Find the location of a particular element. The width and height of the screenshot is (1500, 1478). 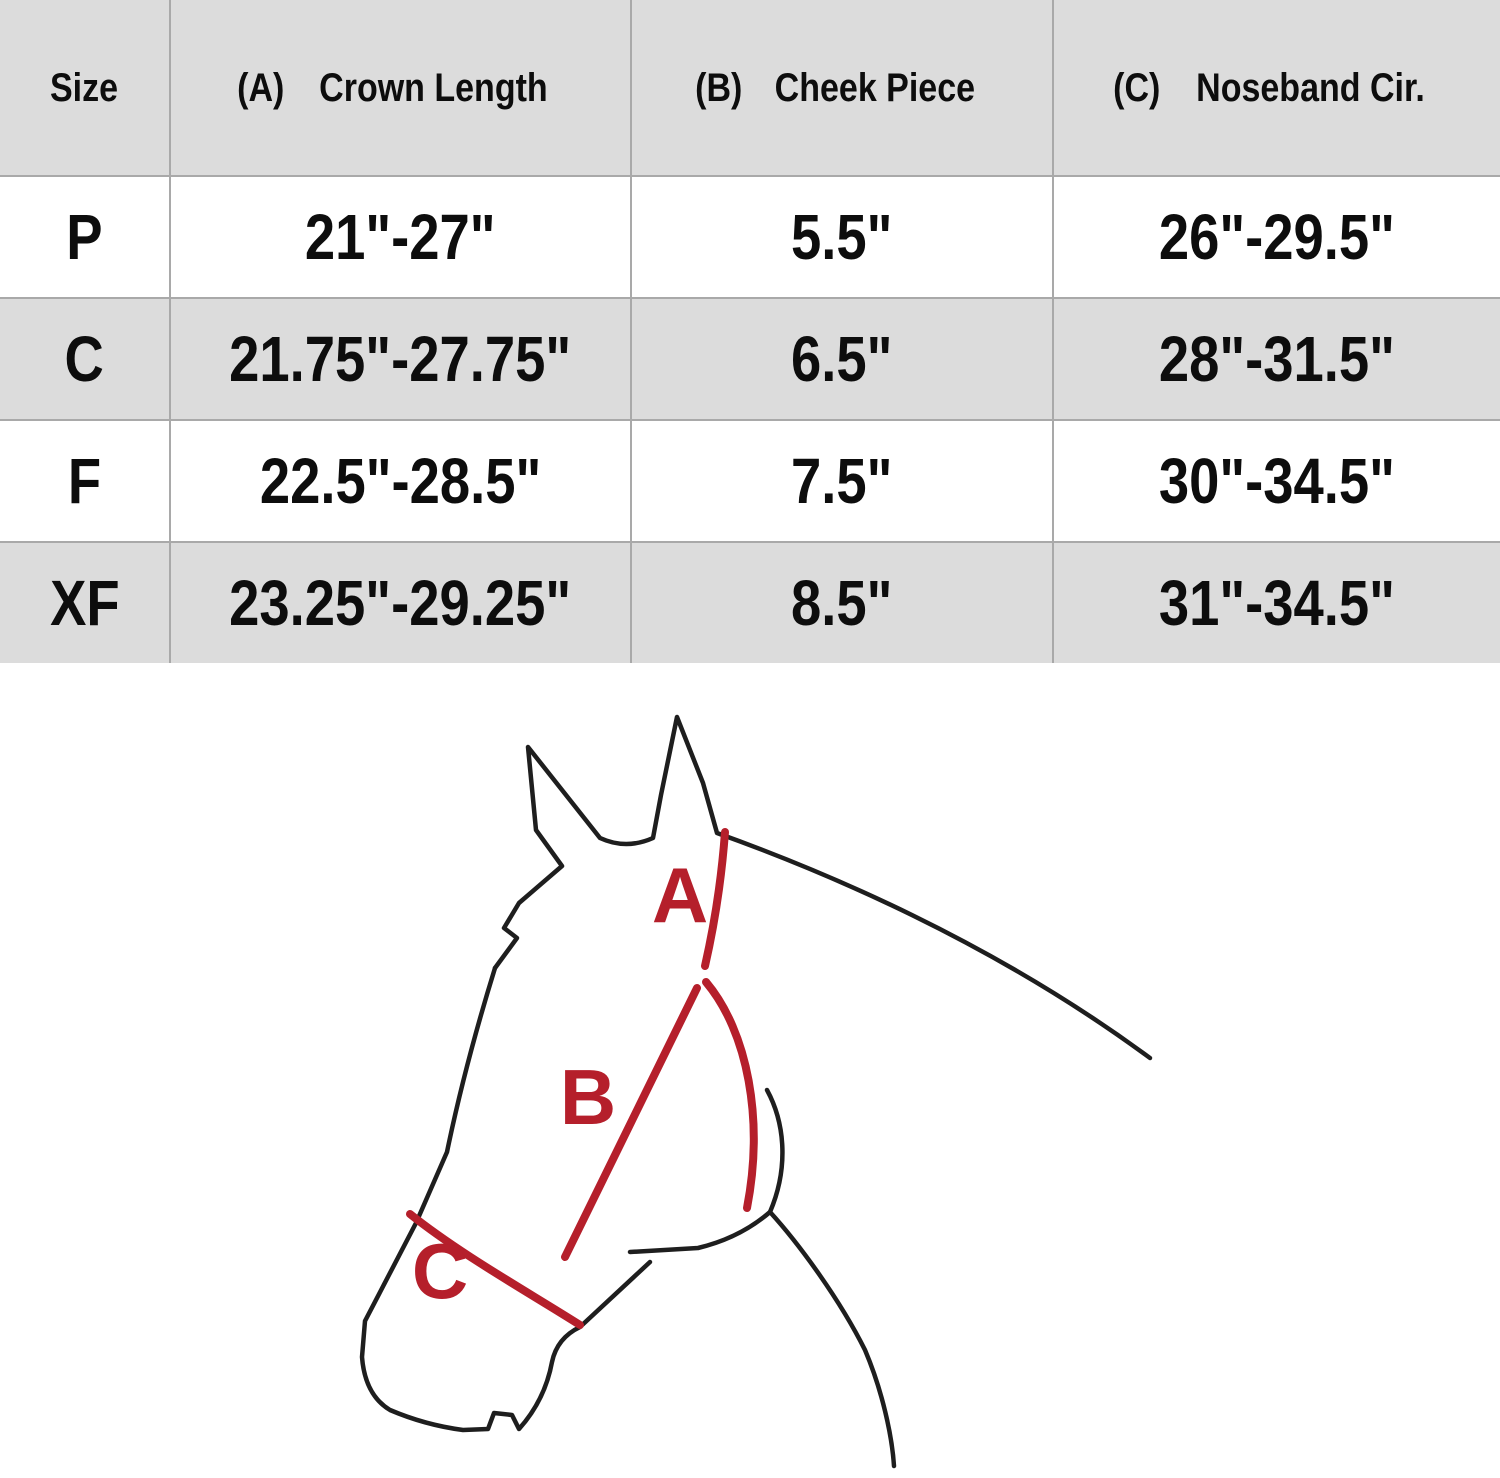

noseband-value: 28"-31.5" is located at coordinates (1277, 359).